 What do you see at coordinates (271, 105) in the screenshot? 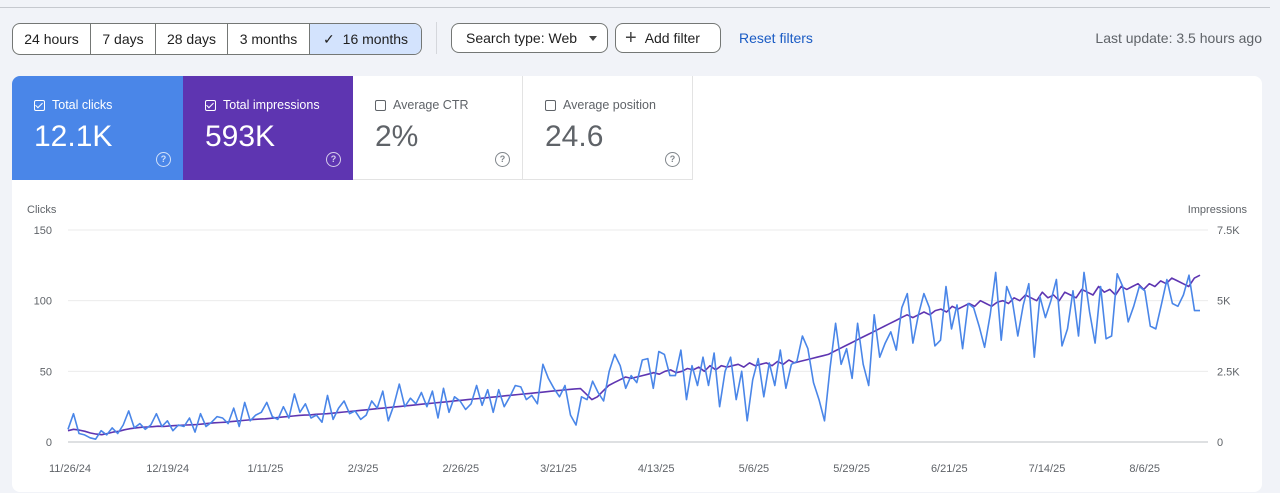
I see `metric-label: Total impressions` at bounding box center [271, 105].